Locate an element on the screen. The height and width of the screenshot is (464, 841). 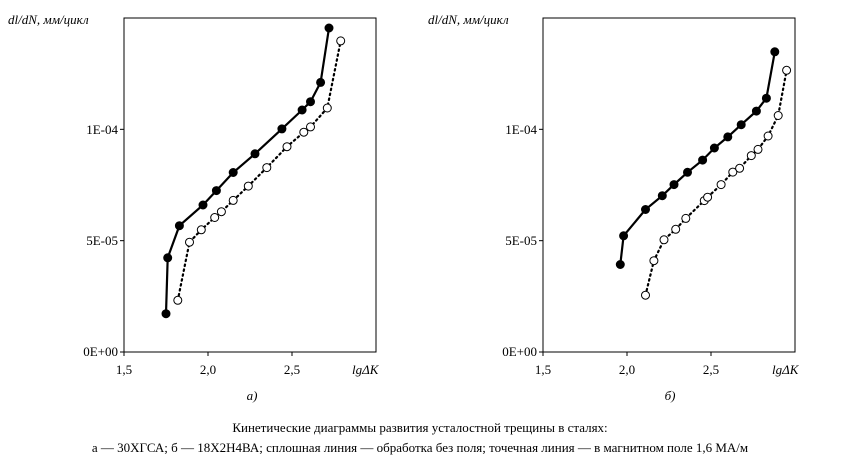
xtick-b-2: 2,5 is located at coordinates (711, 369).